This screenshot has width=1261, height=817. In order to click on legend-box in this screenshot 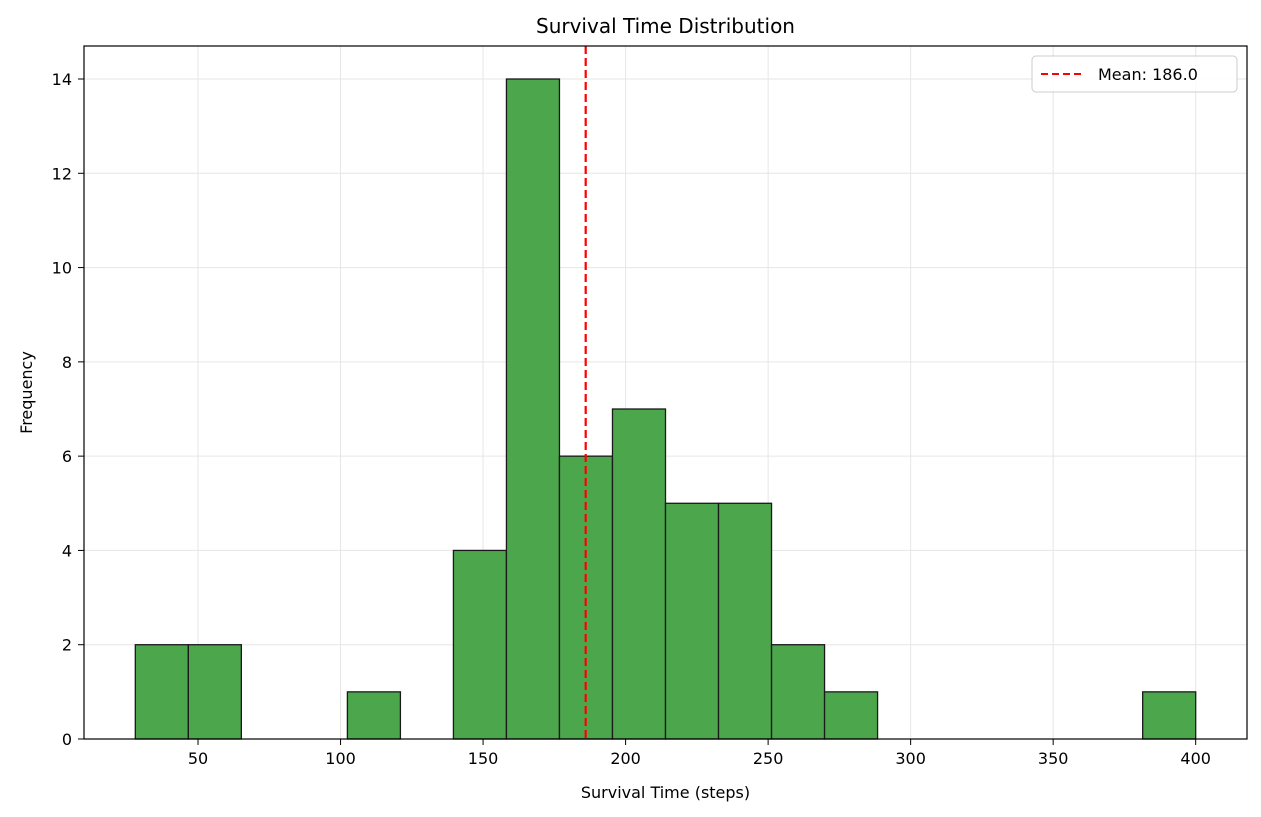, I will do `click(1134, 74)`.